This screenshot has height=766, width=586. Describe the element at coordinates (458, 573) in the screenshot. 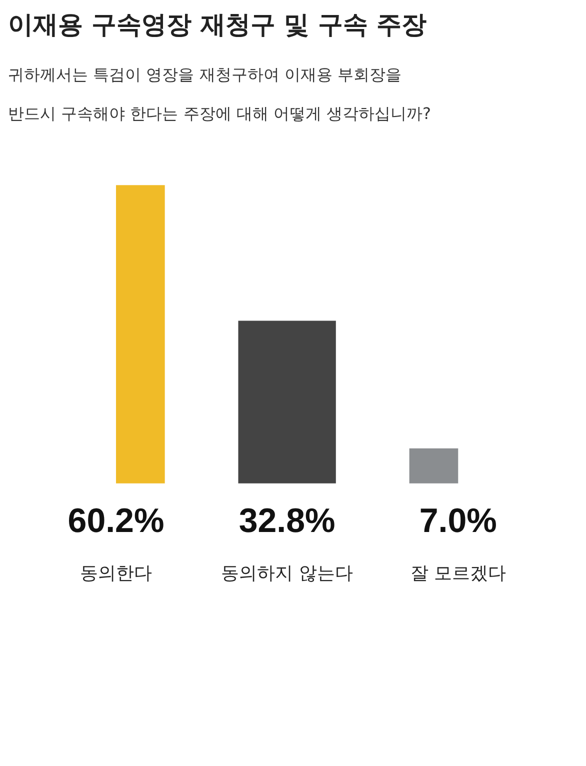

I see `x-tick-label: 잘 모르겠다` at that location.